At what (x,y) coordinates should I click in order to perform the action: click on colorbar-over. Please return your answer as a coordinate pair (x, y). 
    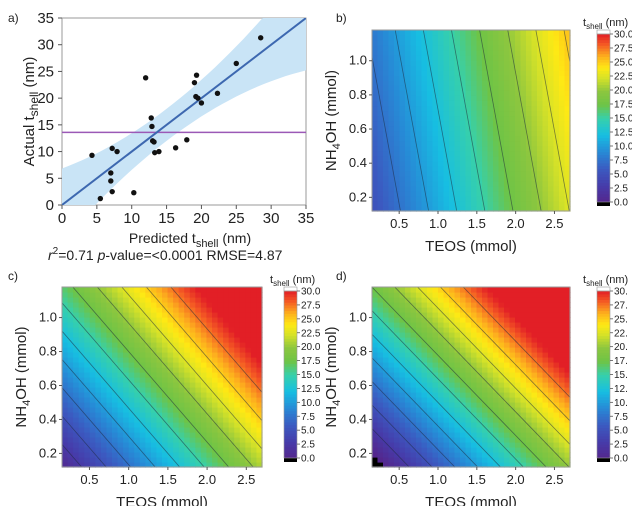
    Looking at the image, I should click on (603, 32).